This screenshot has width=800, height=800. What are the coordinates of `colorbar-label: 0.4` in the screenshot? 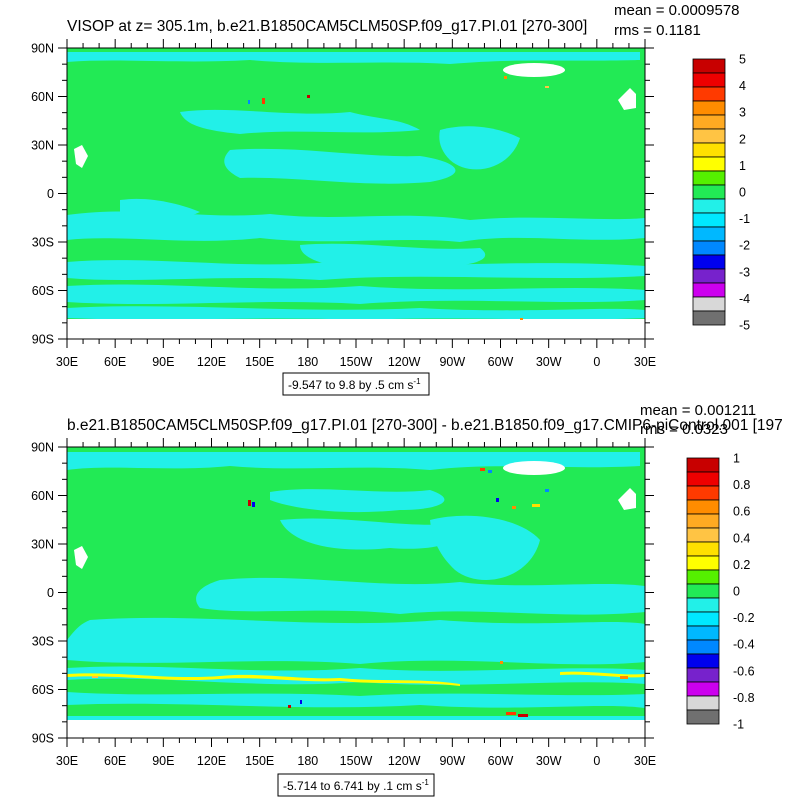 It's located at (741, 538).